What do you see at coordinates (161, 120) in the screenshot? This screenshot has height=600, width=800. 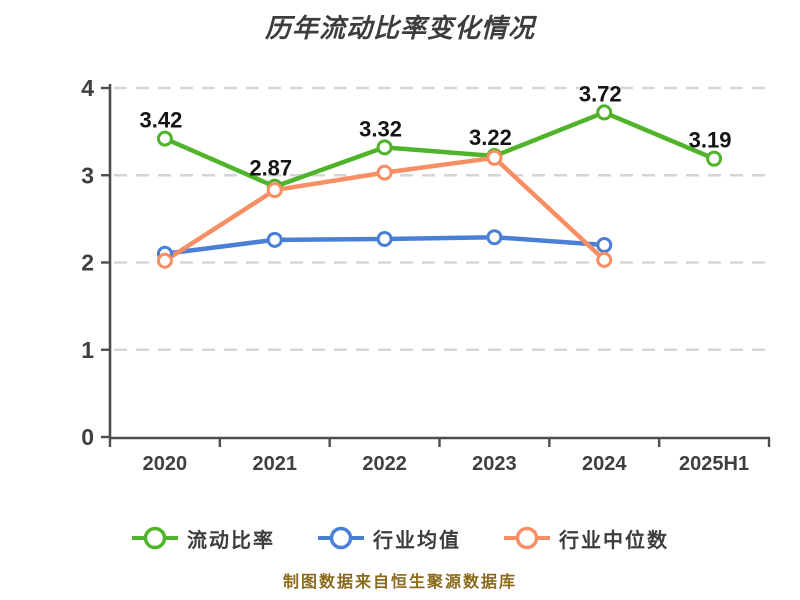 I see `data-label-2020: 3.42` at bounding box center [161, 120].